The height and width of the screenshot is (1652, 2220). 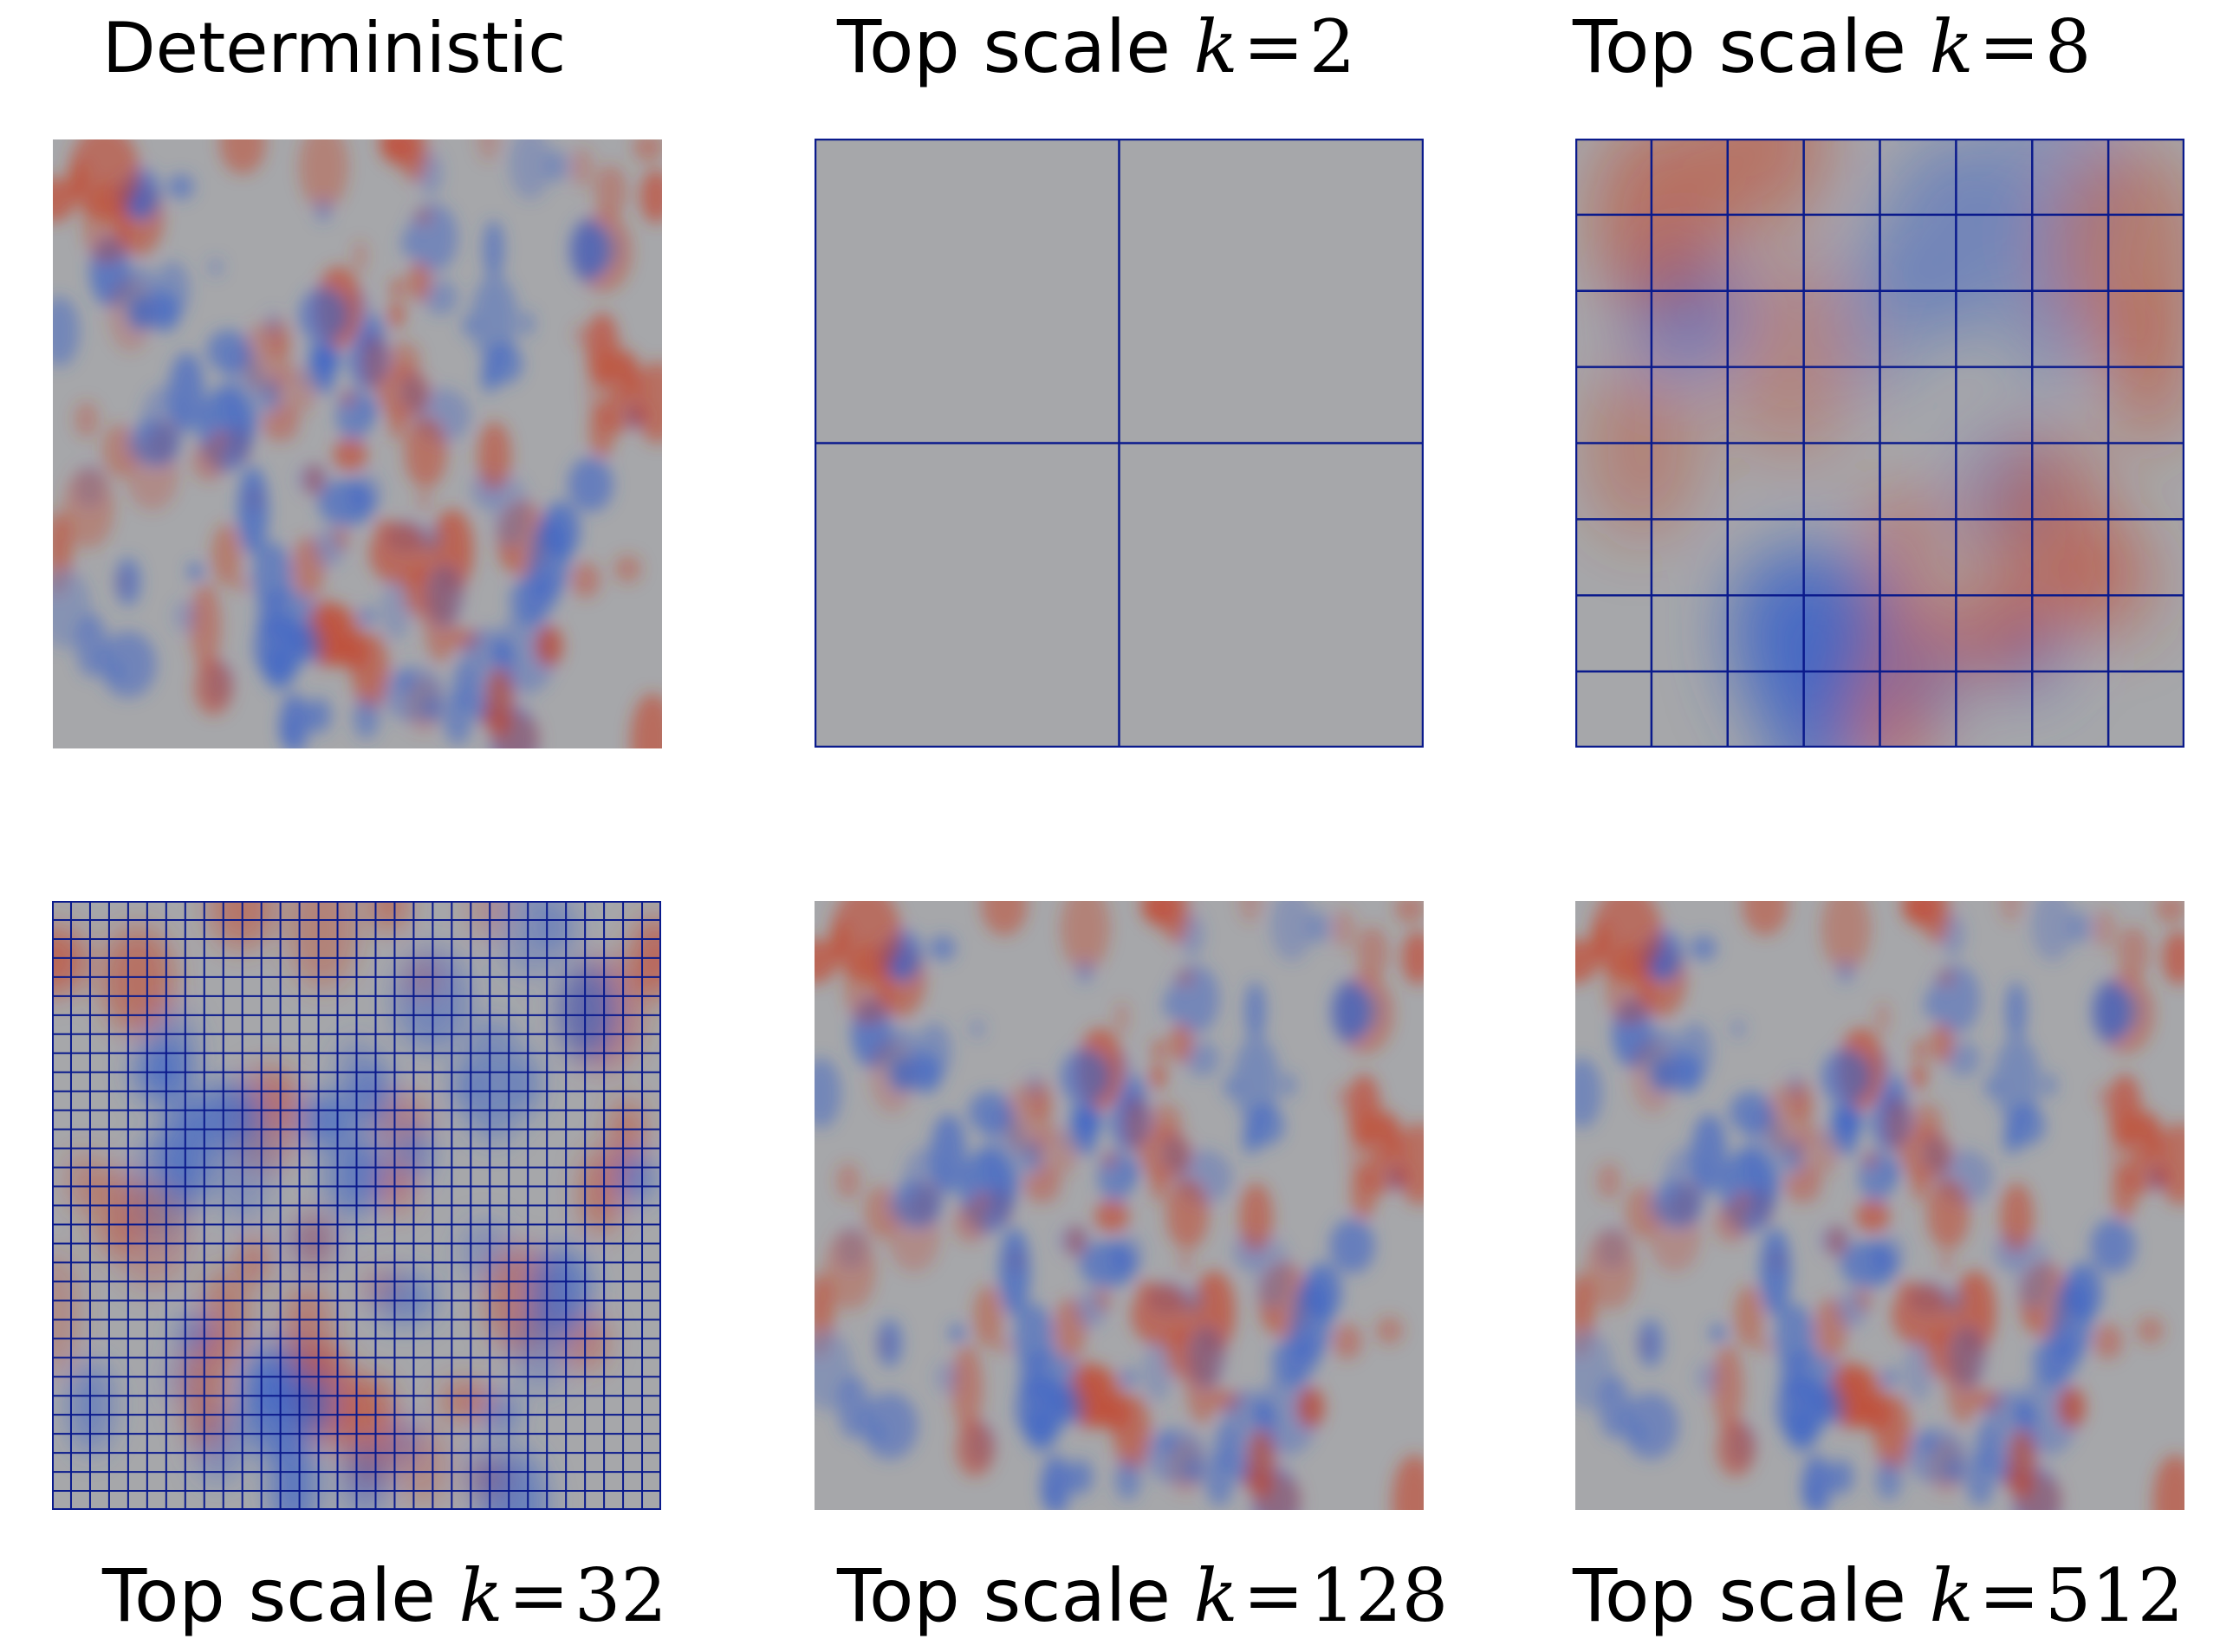 I want to click on field-k8, so click(x=1879, y=443).